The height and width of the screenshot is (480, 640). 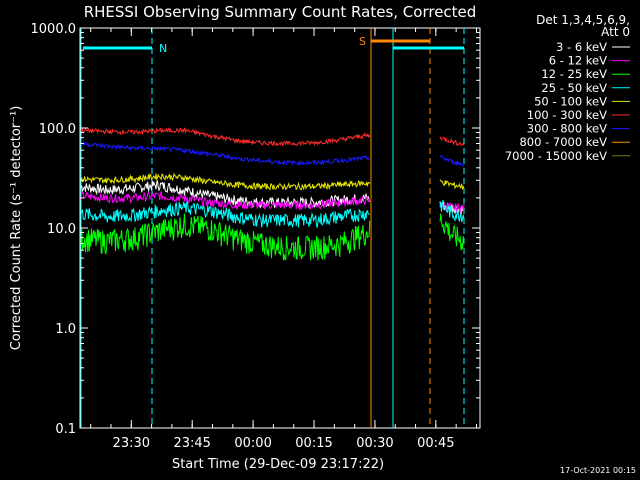 I want to click on series-line-2-after-gap, so click(x=452, y=232).